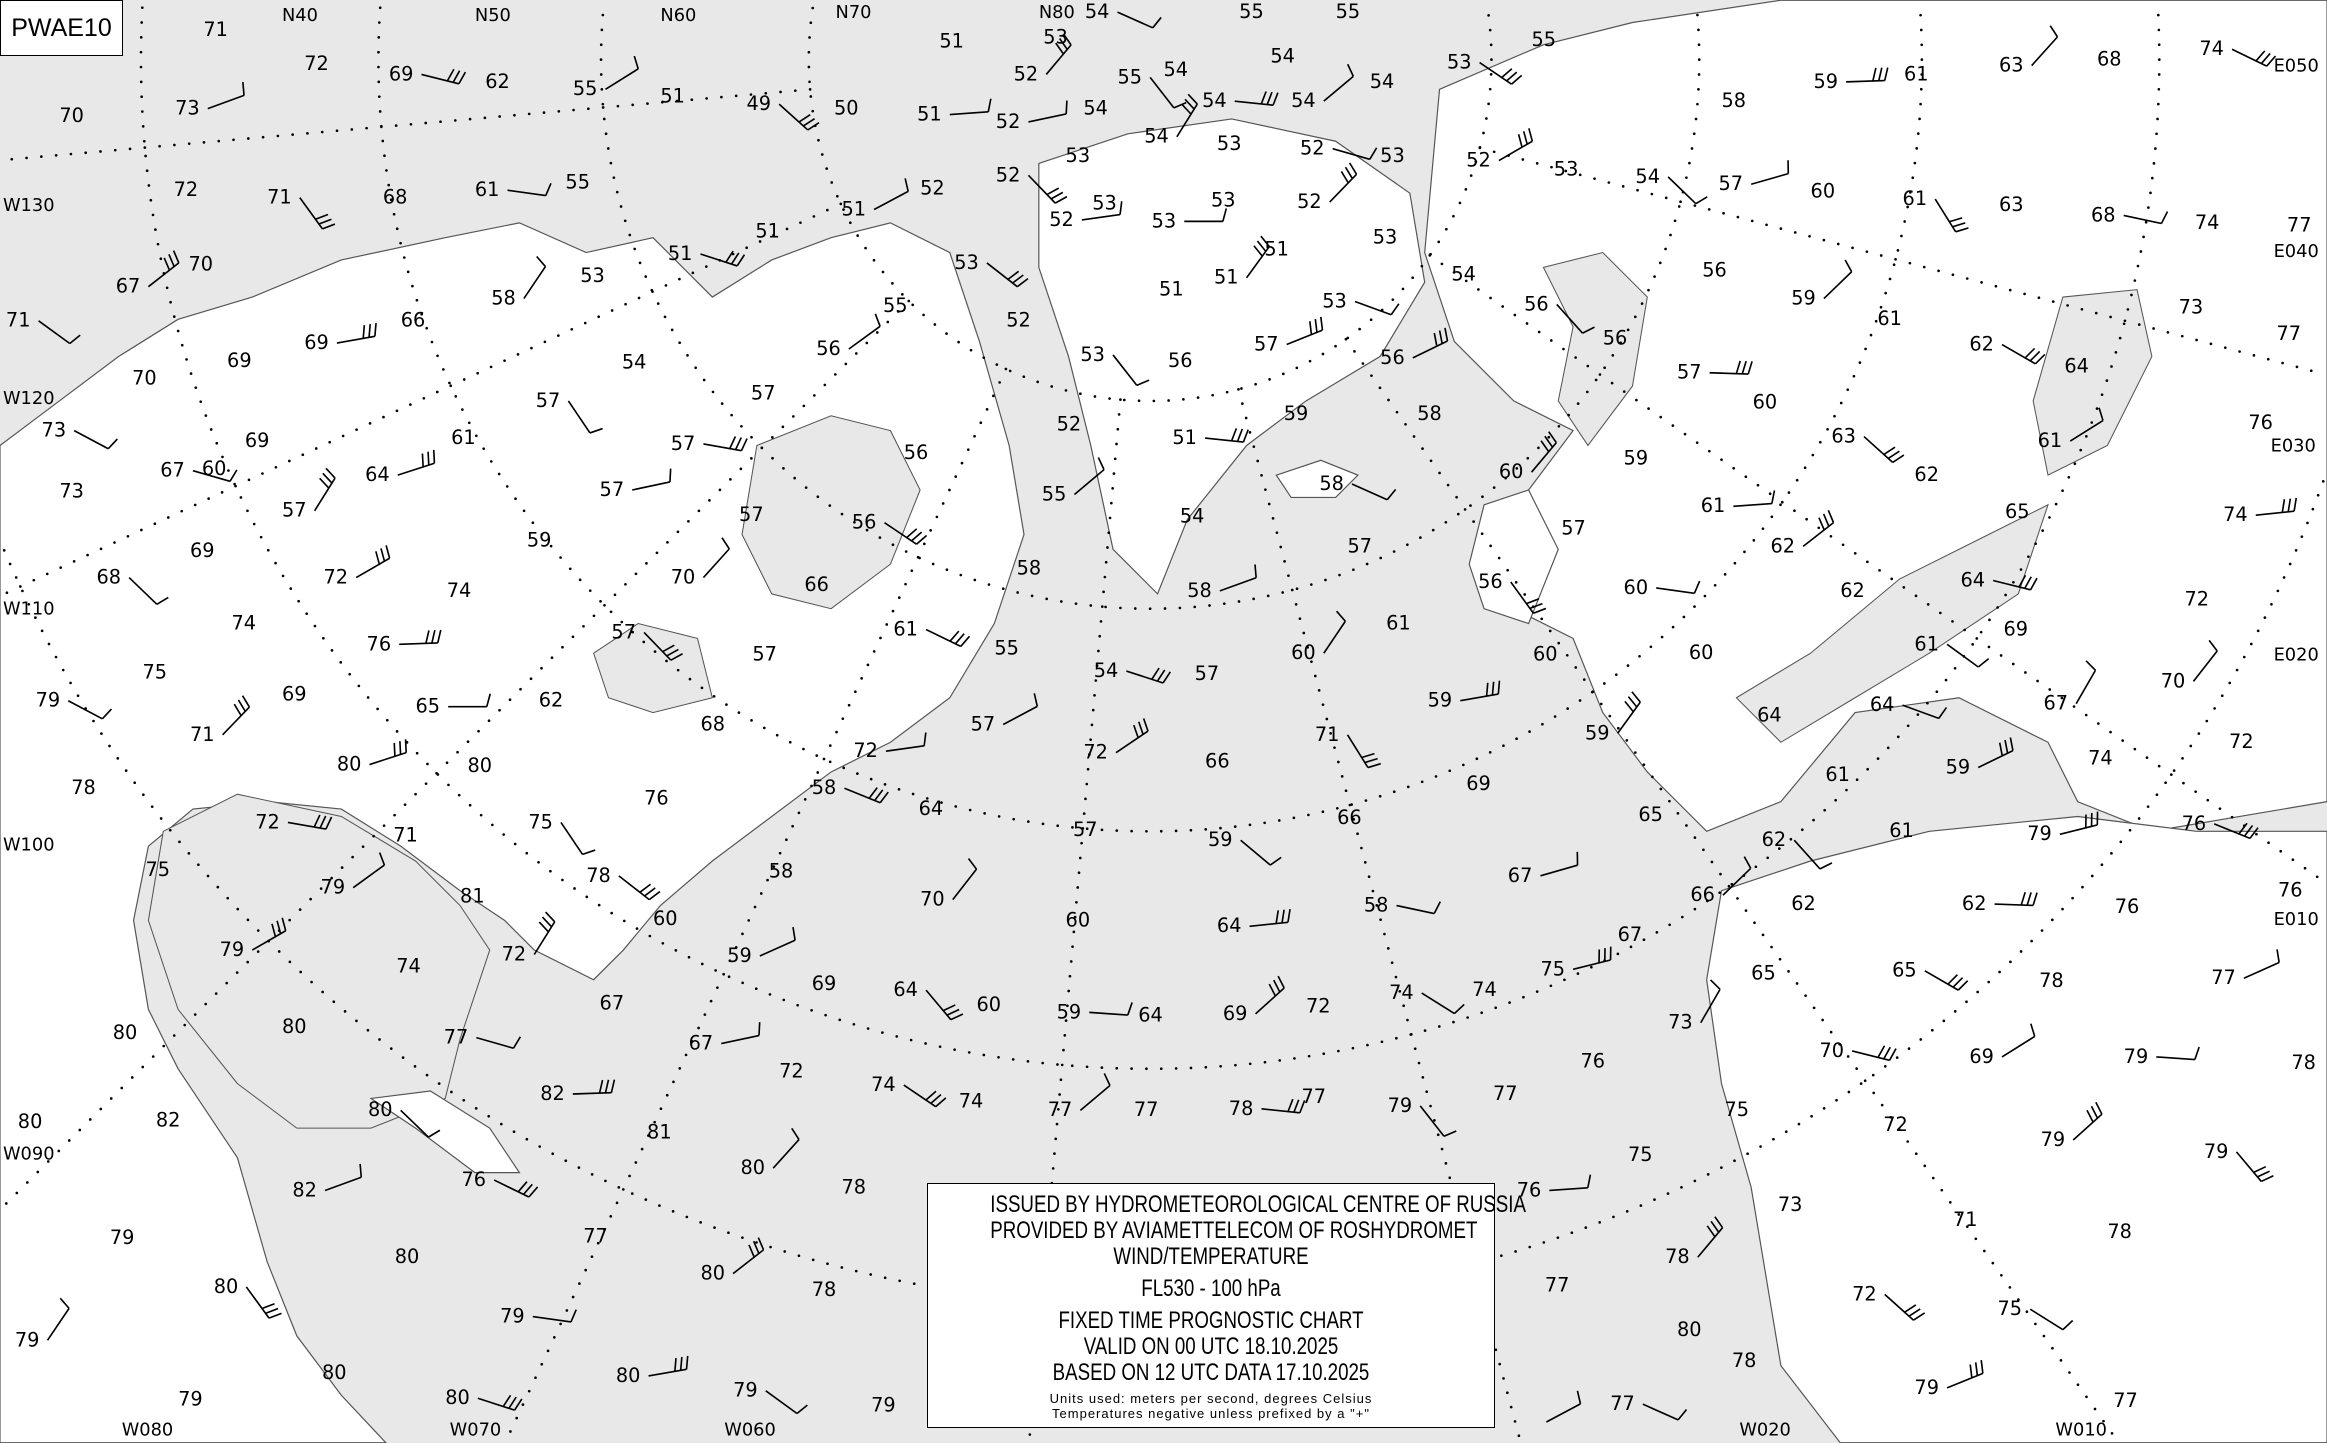 The width and height of the screenshot is (2327, 1443). Describe the element at coordinates (1597, 732) in the screenshot. I see `temperature-label: 59` at that location.